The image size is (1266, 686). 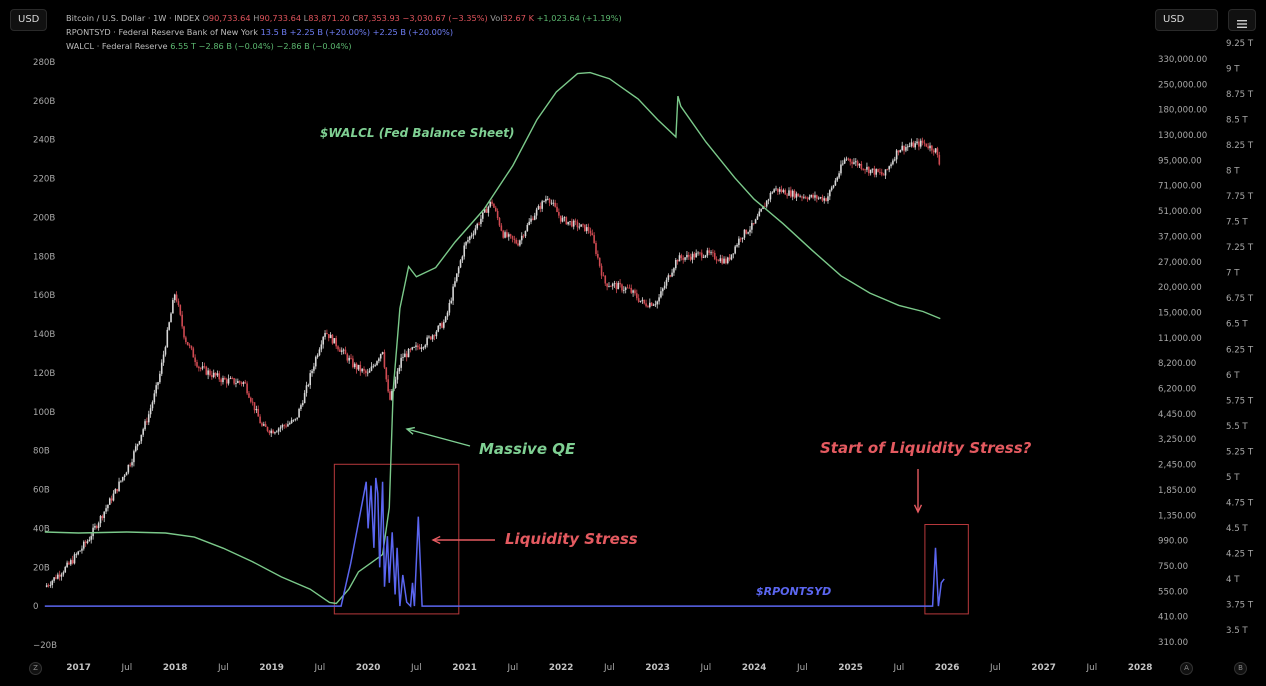 What do you see at coordinates (518, 18) in the screenshot?
I see `legend-vol-val: 32.67 K` at bounding box center [518, 18].